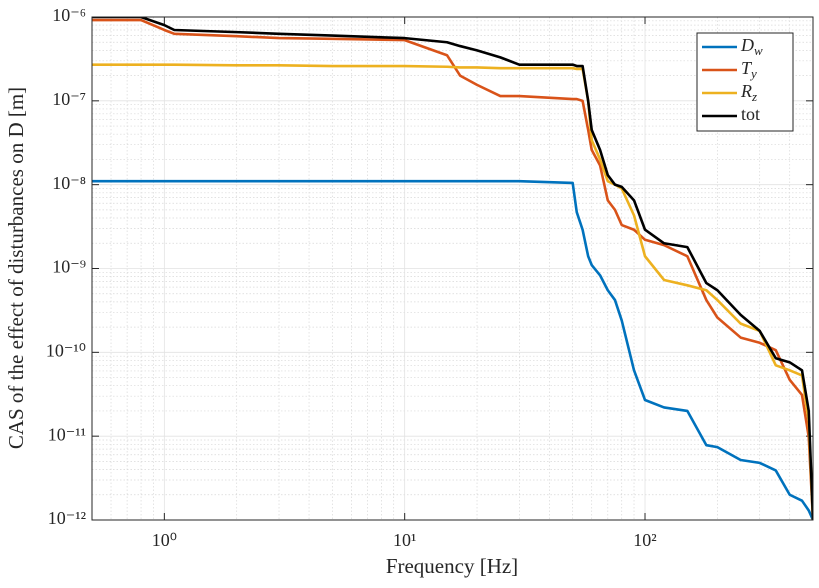  What do you see at coordinates (452, 566) in the screenshot?
I see `x-axis-label: Frequency [Hz]` at bounding box center [452, 566].